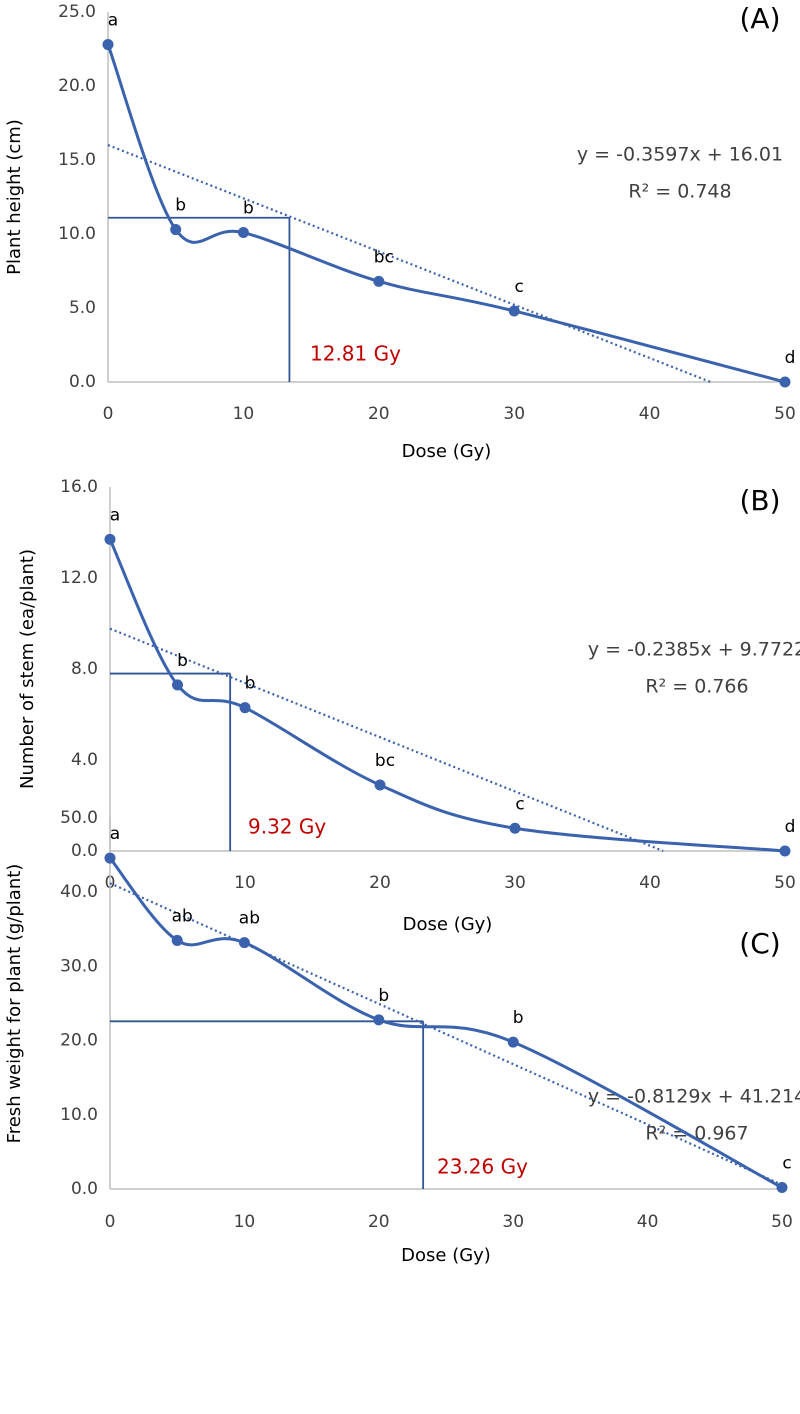  I want to click on y-tick-label: 15.0, so click(77, 160).